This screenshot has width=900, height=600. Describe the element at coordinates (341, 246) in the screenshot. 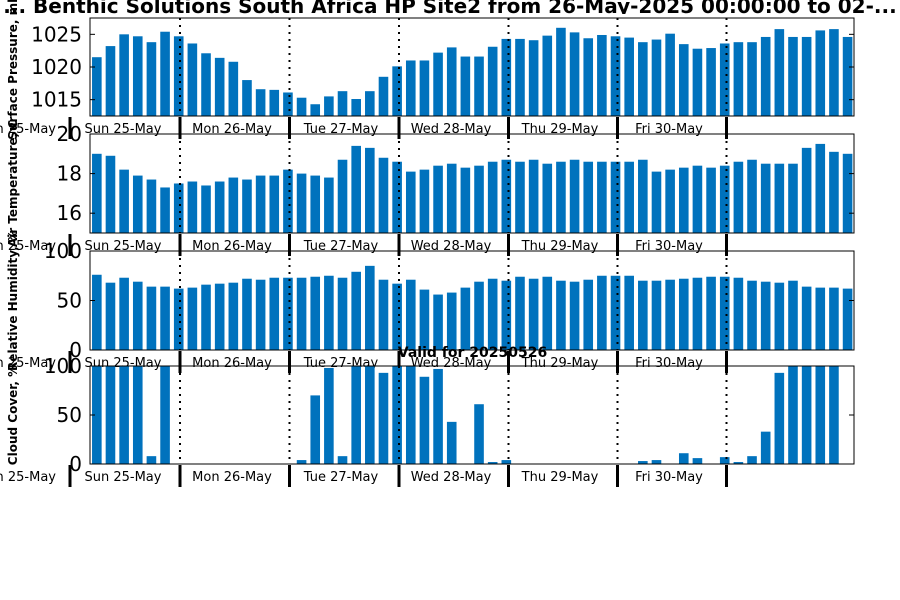

I see `date-label-temperature-2: Tue 27-May` at that location.